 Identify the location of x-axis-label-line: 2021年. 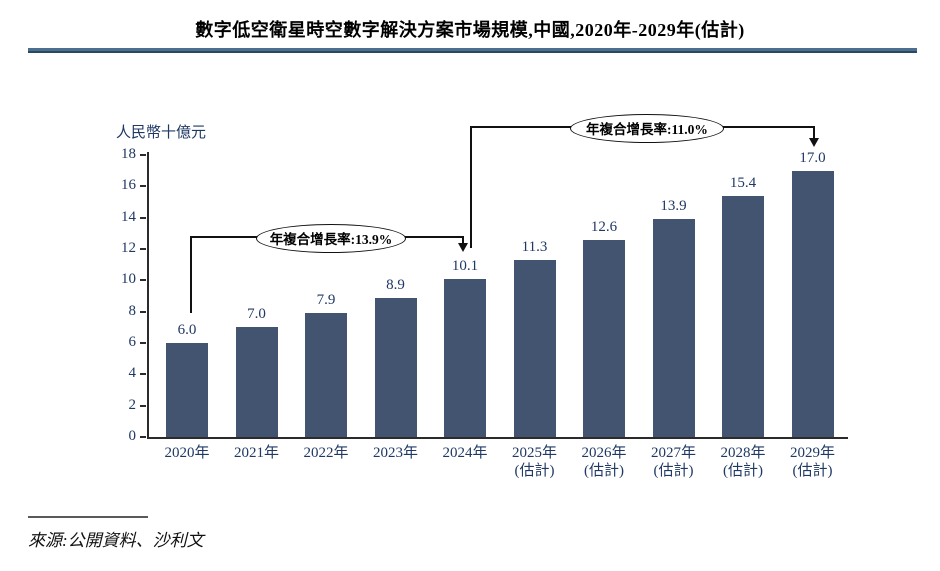
(256, 453).